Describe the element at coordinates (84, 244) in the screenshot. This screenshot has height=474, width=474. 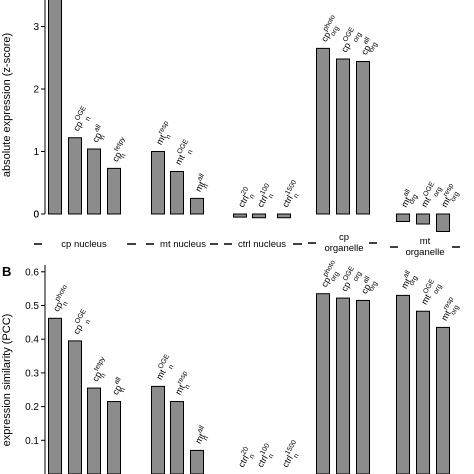
I see `group-label: cp nucleus` at that location.